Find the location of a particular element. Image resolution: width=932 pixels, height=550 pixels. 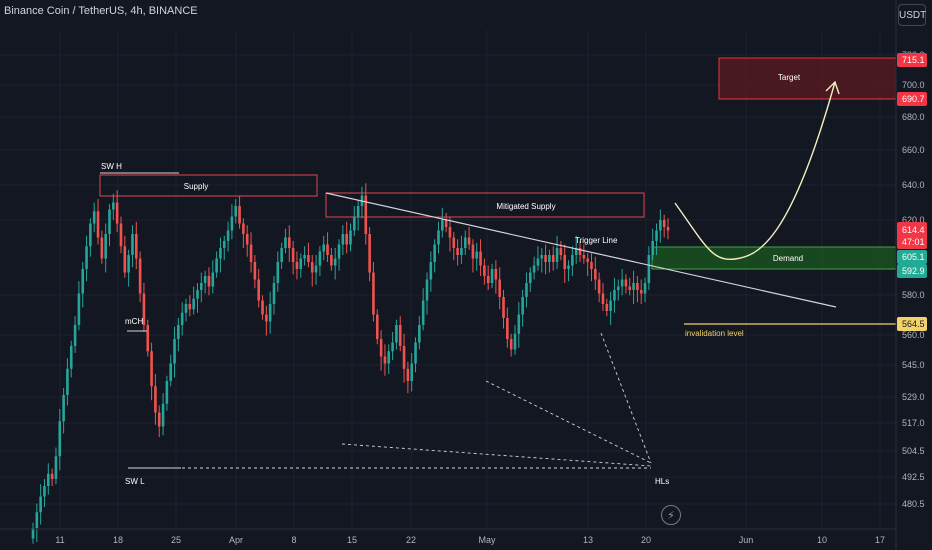

y-tick-label: 529.0 is located at coordinates (913, 397).